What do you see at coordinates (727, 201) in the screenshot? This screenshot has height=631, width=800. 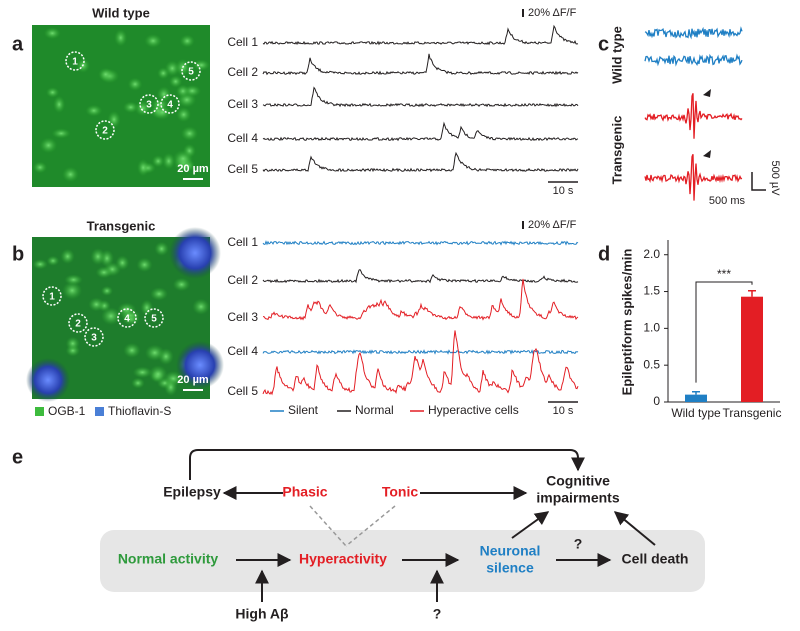 I see `scale-label: 500 ms` at bounding box center [727, 201].